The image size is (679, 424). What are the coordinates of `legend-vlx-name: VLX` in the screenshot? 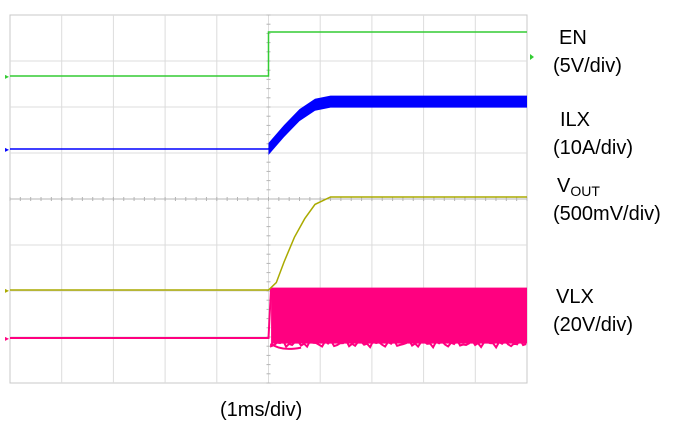 It's located at (575, 297).